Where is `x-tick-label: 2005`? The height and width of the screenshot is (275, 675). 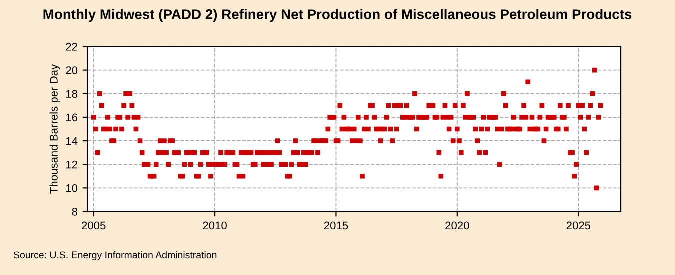 x-tick-label: 2005 is located at coordinates (94, 226).